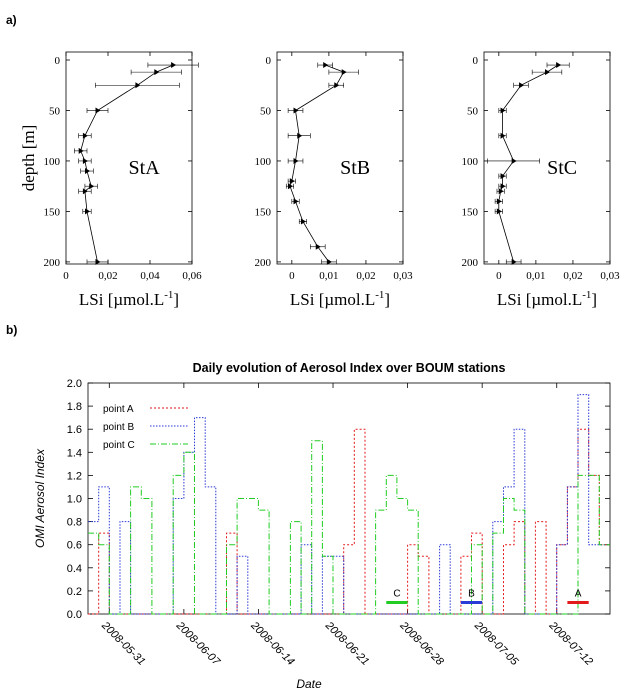 The width and height of the screenshot is (620, 692). Describe the element at coordinates (355, 168) in the screenshot. I see `station-label: StB` at that location.